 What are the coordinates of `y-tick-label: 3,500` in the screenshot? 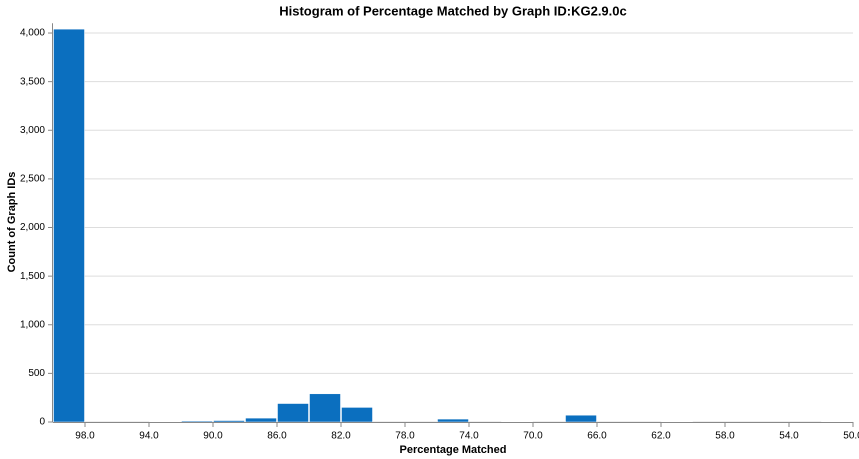 It's located at (32, 81).